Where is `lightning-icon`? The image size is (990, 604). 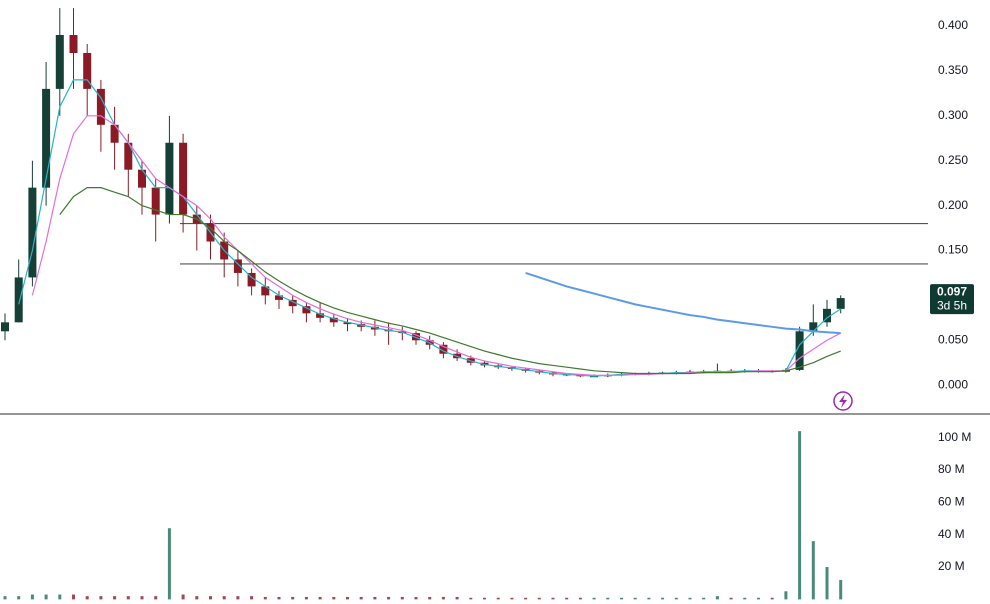
lightning-icon is located at coordinates (843, 401).